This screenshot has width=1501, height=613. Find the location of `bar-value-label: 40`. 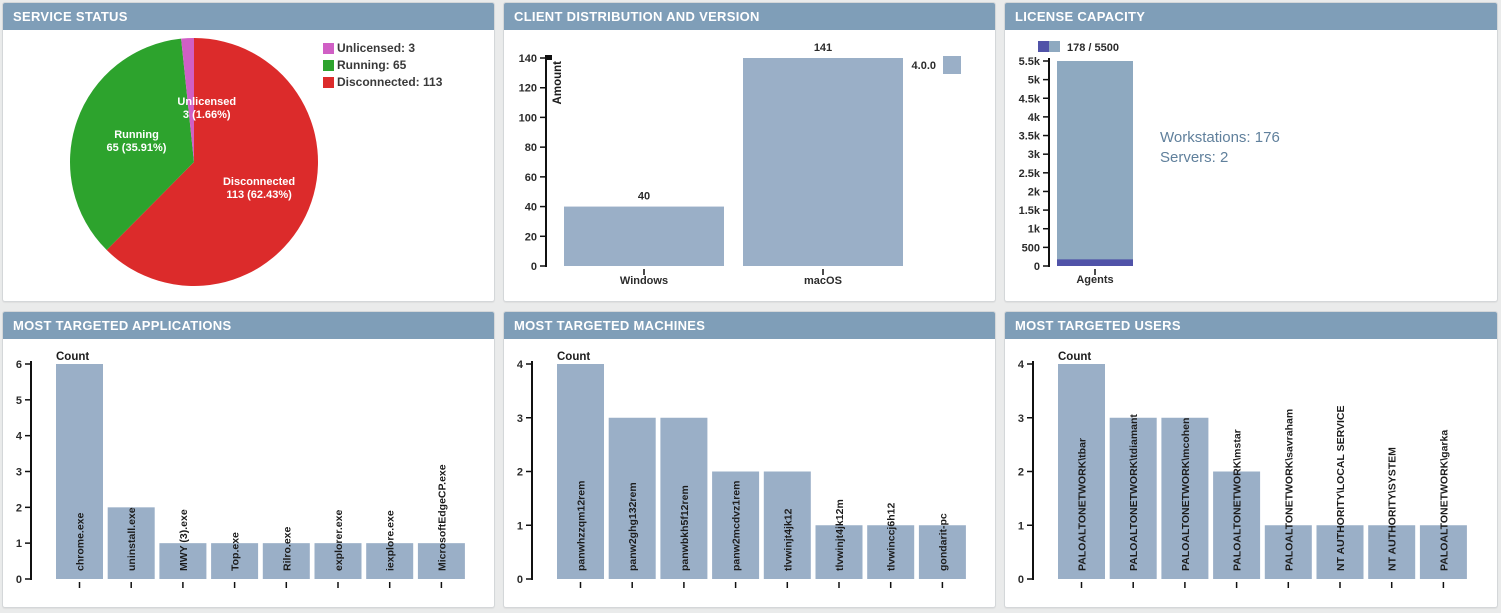

bar-value-label: 40 is located at coordinates (644, 197).